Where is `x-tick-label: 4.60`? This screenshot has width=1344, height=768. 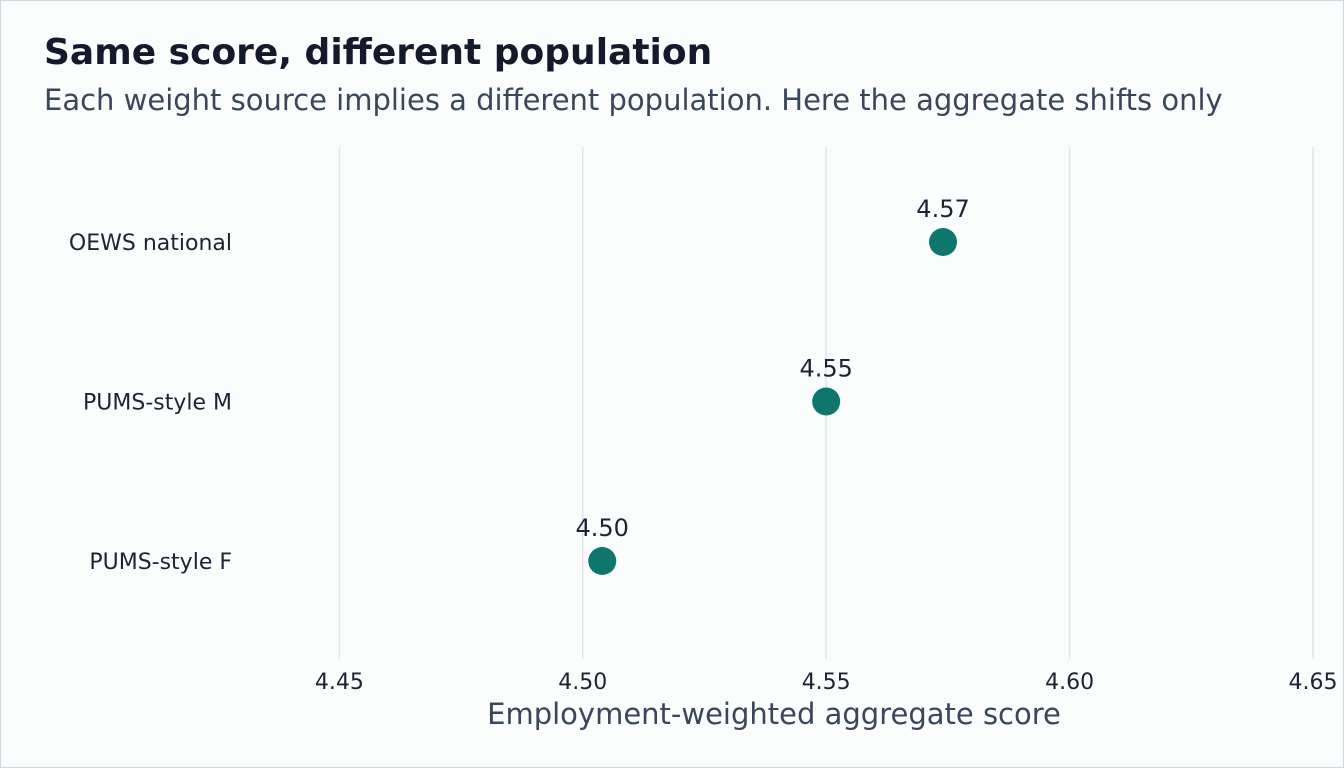
x-tick-label: 4.60 is located at coordinates (1069, 682).